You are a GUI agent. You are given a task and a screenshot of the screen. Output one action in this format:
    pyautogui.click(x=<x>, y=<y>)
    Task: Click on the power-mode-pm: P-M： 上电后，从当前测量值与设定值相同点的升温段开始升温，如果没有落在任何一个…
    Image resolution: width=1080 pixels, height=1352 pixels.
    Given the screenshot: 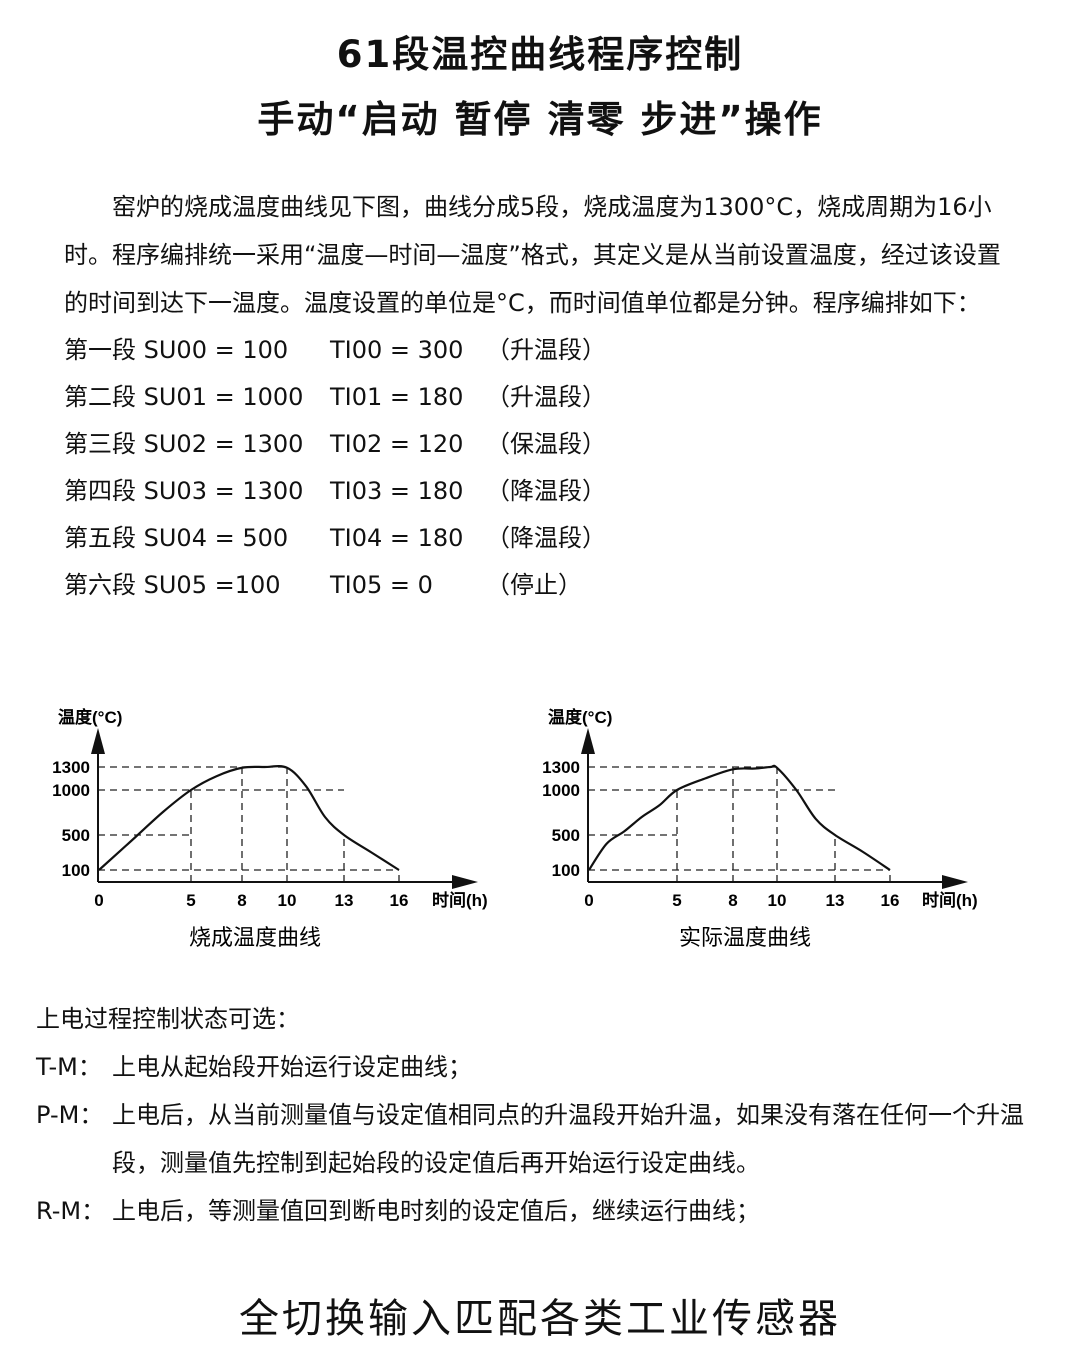 What is the action you would take?
    pyautogui.click(x=541, y=1139)
    